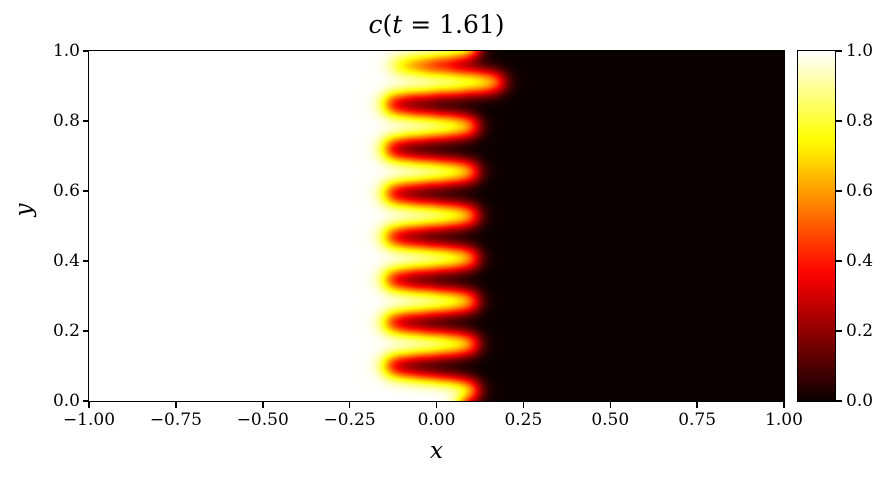 The height and width of the screenshot is (481, 890). I want to click on x-tick-label: 0.00, so click(436, 420).